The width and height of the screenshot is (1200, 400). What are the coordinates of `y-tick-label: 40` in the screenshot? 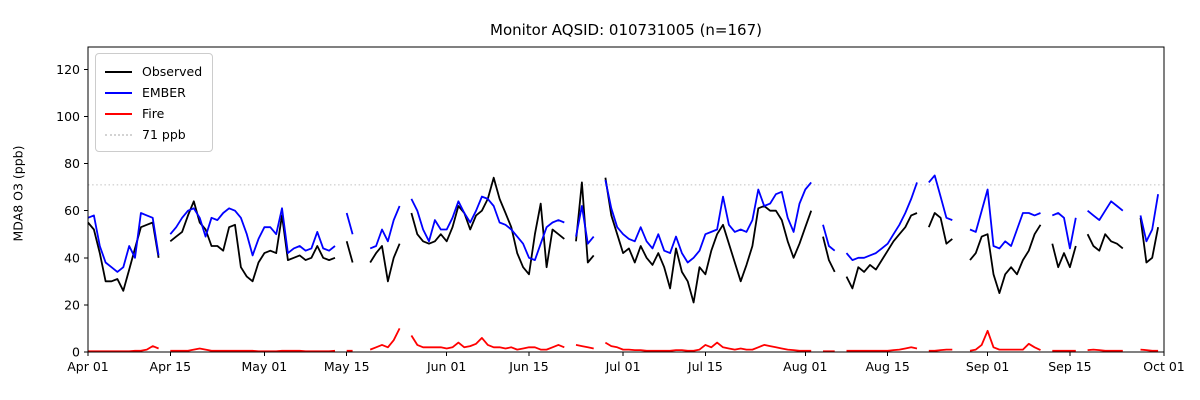 It's located at (72, 257).